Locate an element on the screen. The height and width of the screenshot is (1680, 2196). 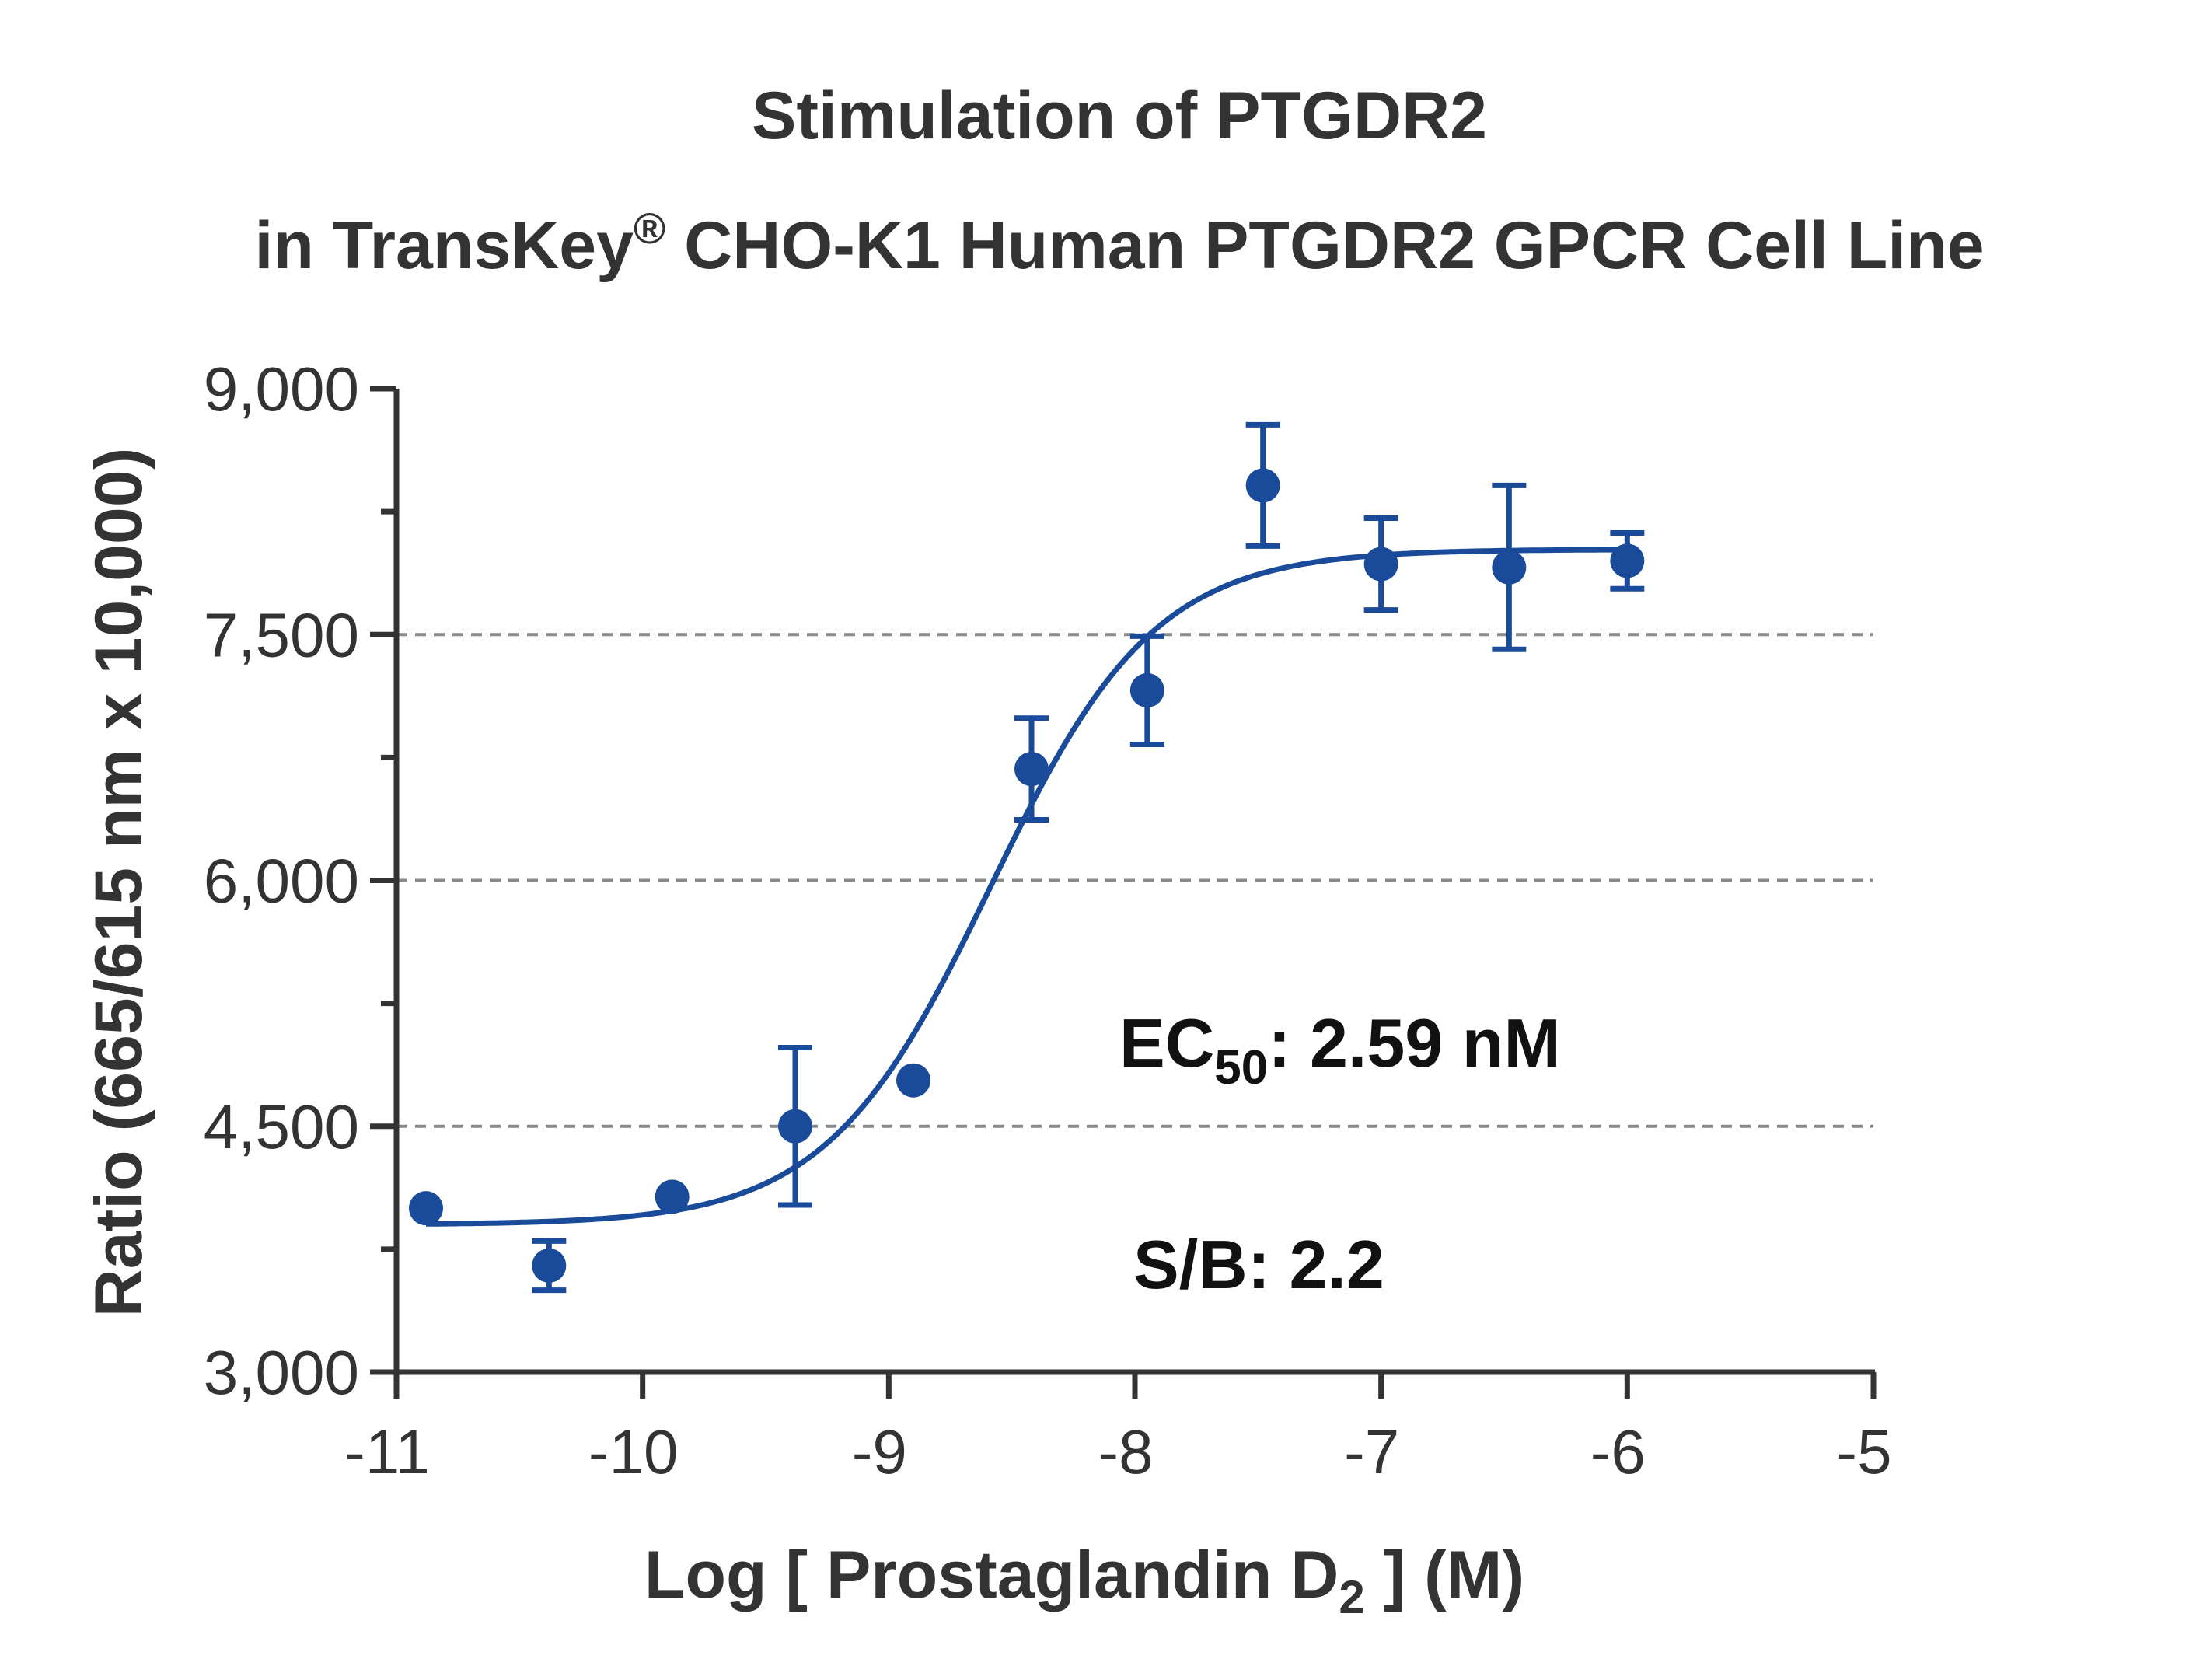
x-tick-label: -10 is located at coordinates (633, 1452).